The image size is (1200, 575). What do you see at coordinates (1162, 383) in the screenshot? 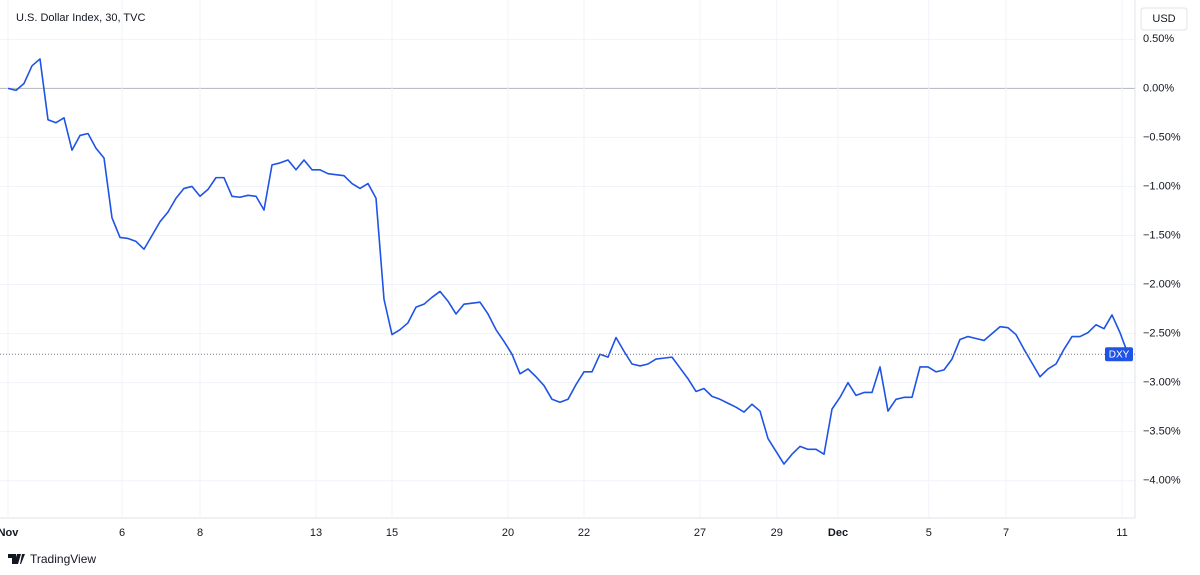
I see `y-tick-label: −3.00%` at bounding box center [1162, 383].